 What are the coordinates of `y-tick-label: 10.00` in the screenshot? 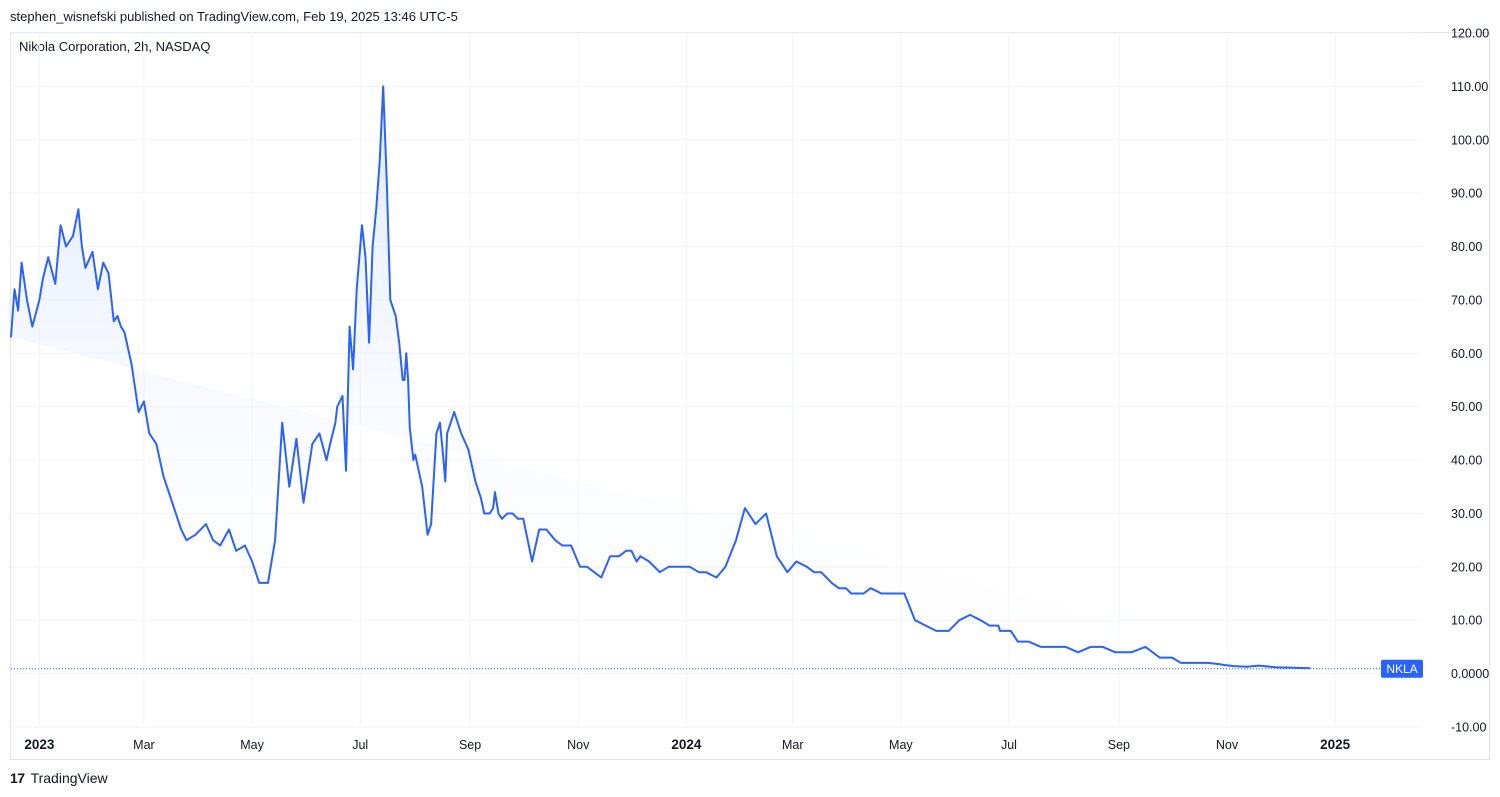 It's located at (1466, 621).